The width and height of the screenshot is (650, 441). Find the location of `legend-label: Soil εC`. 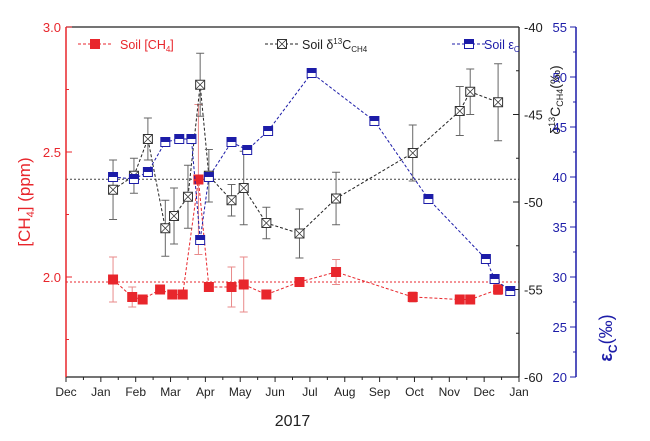

legend-label: Soil εC is located at coordinates (502, 46).